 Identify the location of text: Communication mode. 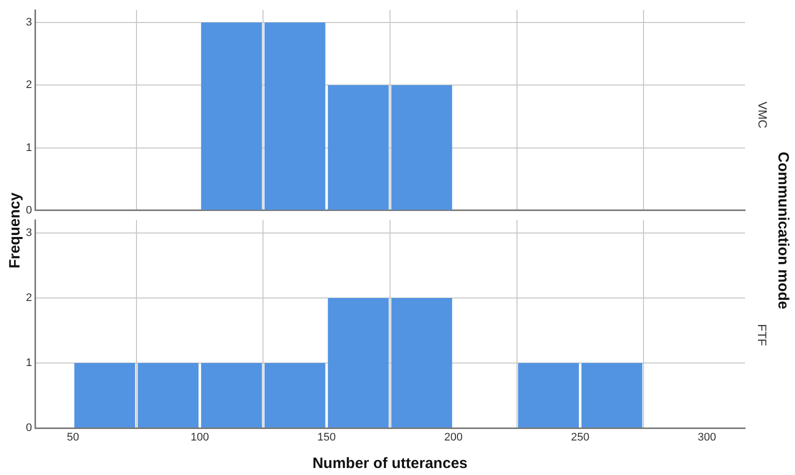
(783, 230).